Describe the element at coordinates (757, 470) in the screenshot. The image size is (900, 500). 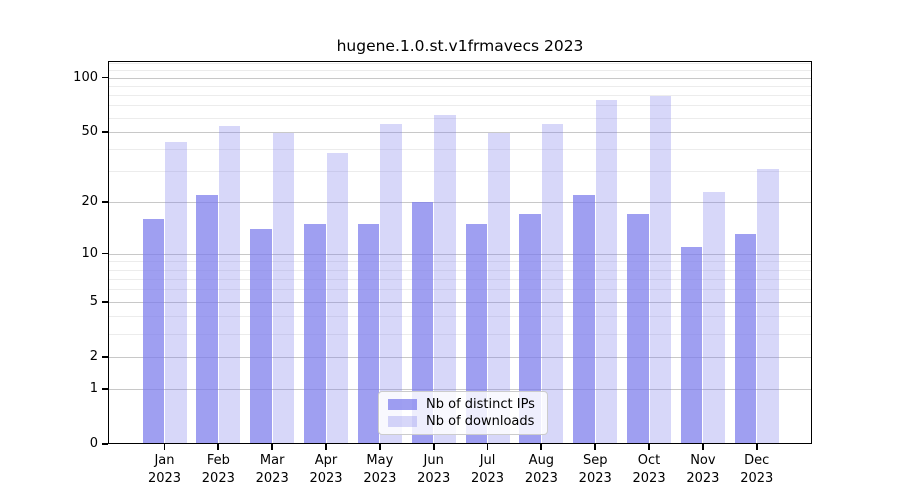
I see `x-tick-label-dec: Dec 2023` at that location.